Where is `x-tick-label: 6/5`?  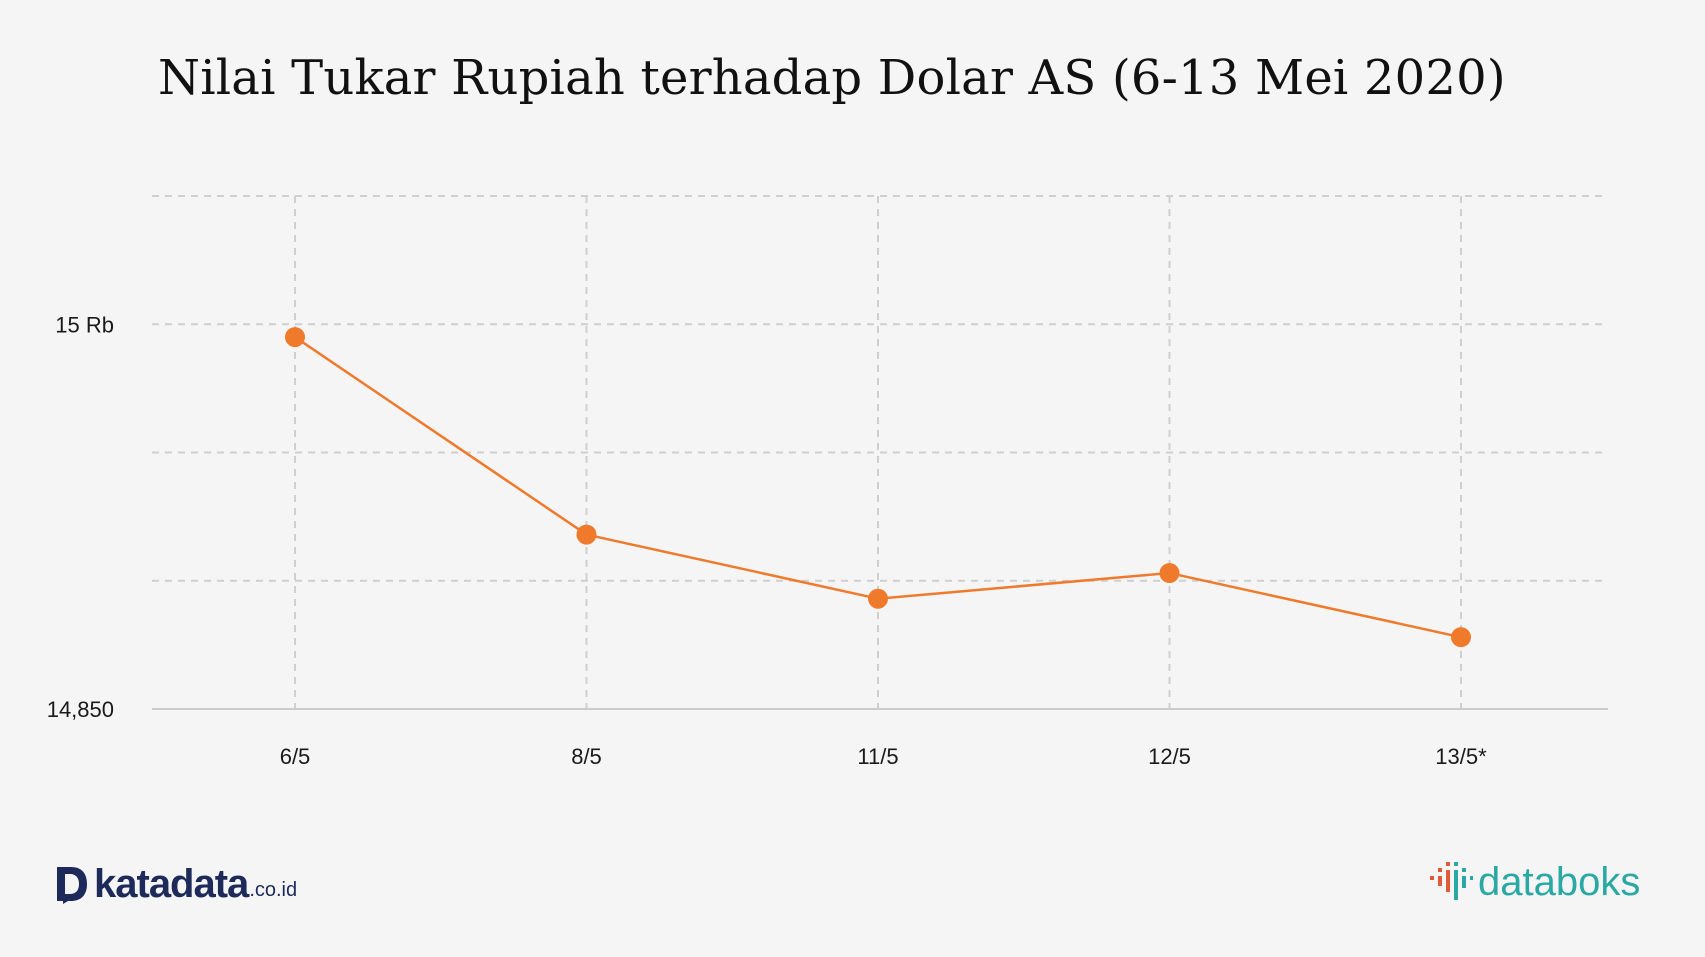 x-tick-label: 6/5 is located at coordinates (295, 756).